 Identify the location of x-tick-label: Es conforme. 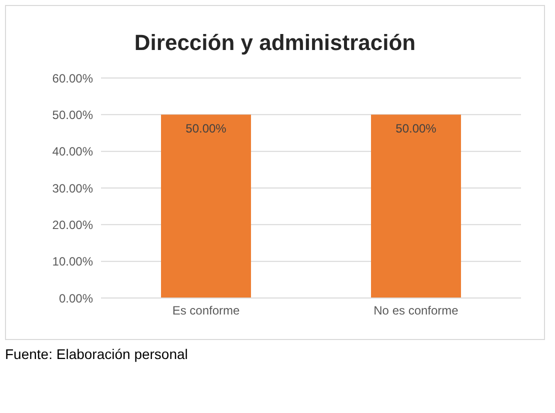
(206, 311).